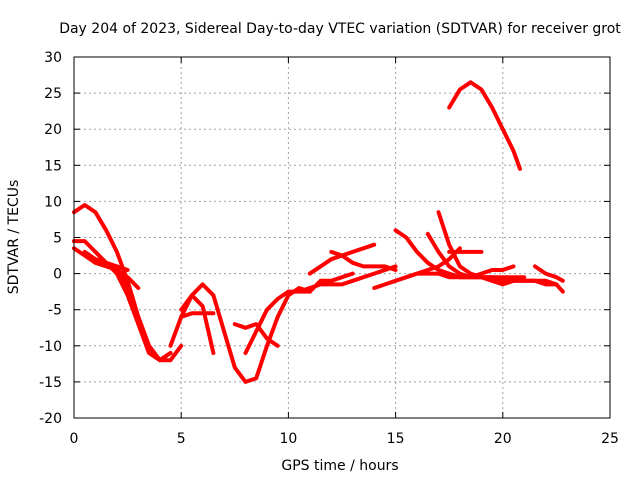  Describe the element at coordinates (57, 275) in the screenshot. I see `y-tick-label: 0` at that location.